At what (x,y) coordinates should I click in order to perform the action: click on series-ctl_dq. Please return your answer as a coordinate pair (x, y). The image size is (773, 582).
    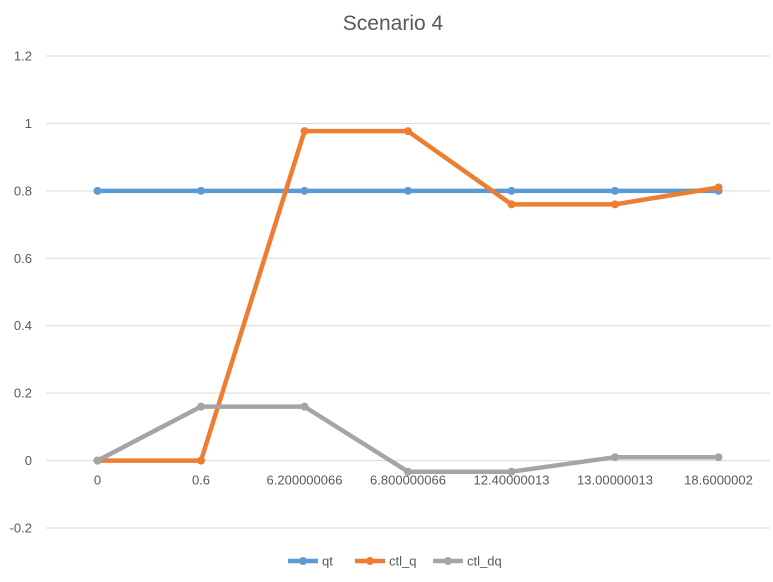
    Looking at the image, I should click on (408, 439).